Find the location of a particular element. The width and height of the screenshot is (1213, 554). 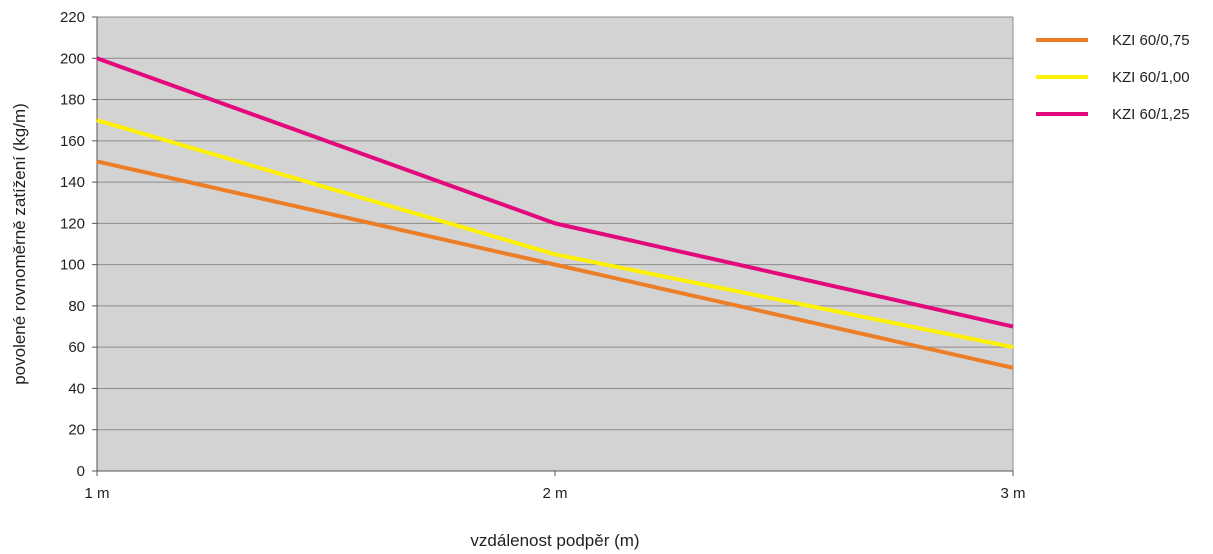

legend: KZI 60/0,75 KZI 60/1,00 KZI 60/1,25 is located at coordinates (1113, 77).